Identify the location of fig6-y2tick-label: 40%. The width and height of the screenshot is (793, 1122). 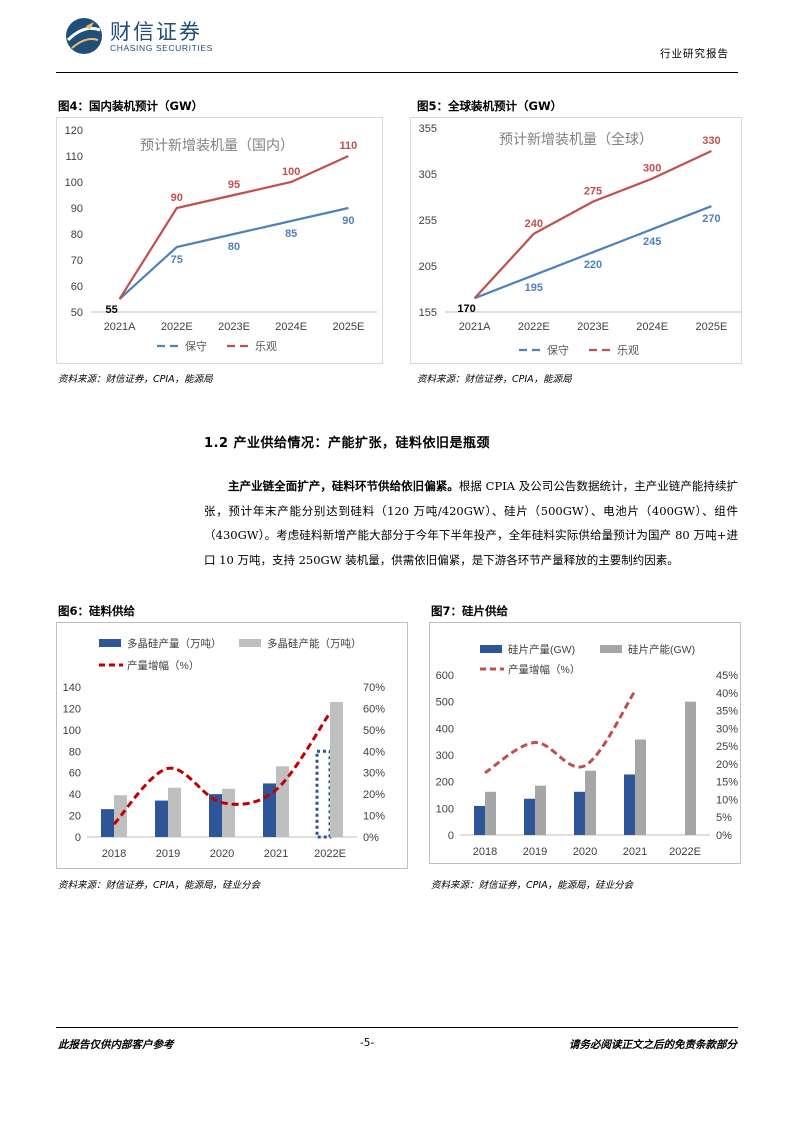
(374, 752).